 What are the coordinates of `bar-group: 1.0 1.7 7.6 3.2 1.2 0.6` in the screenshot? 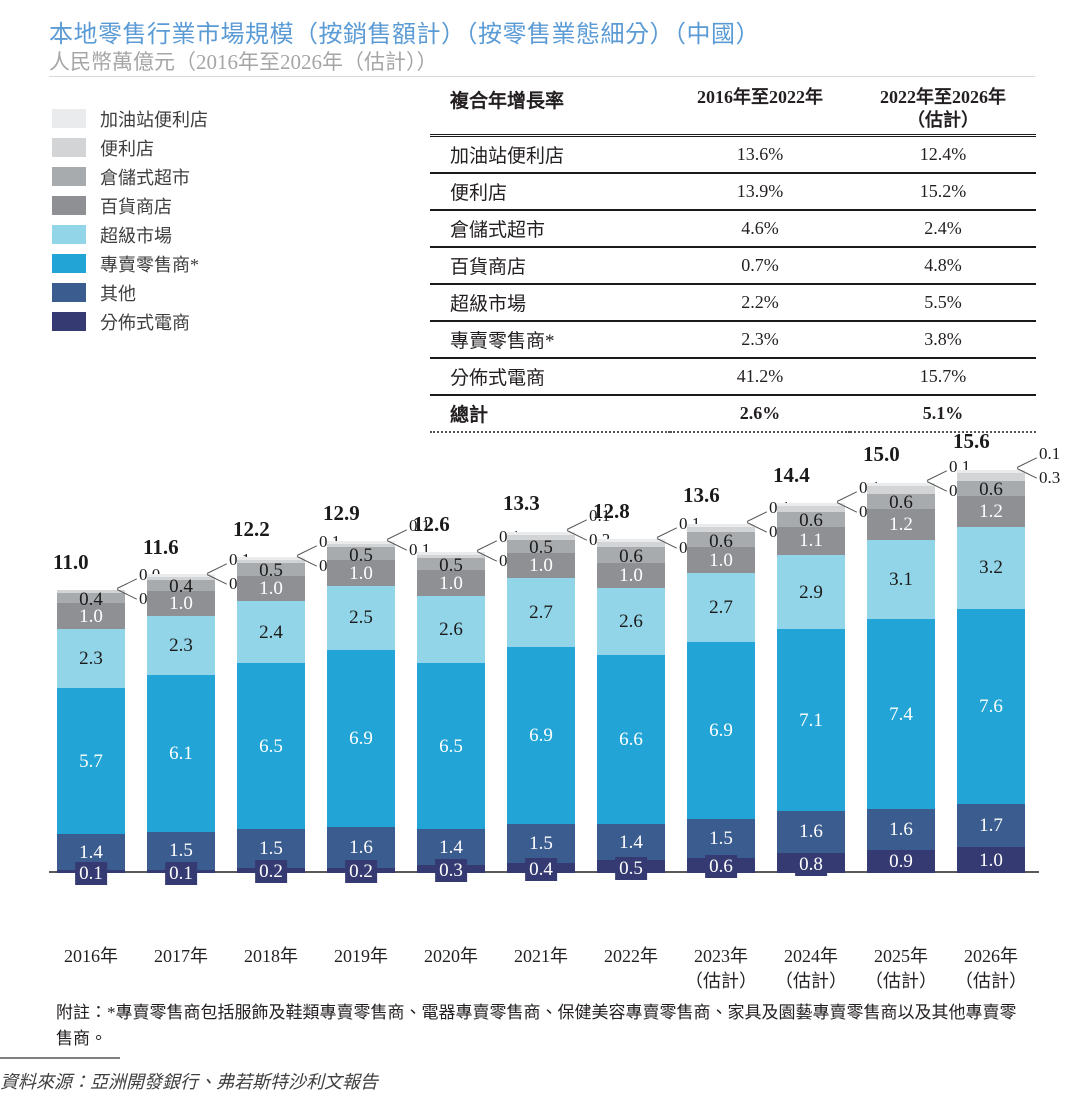 It's located at (991, 671).